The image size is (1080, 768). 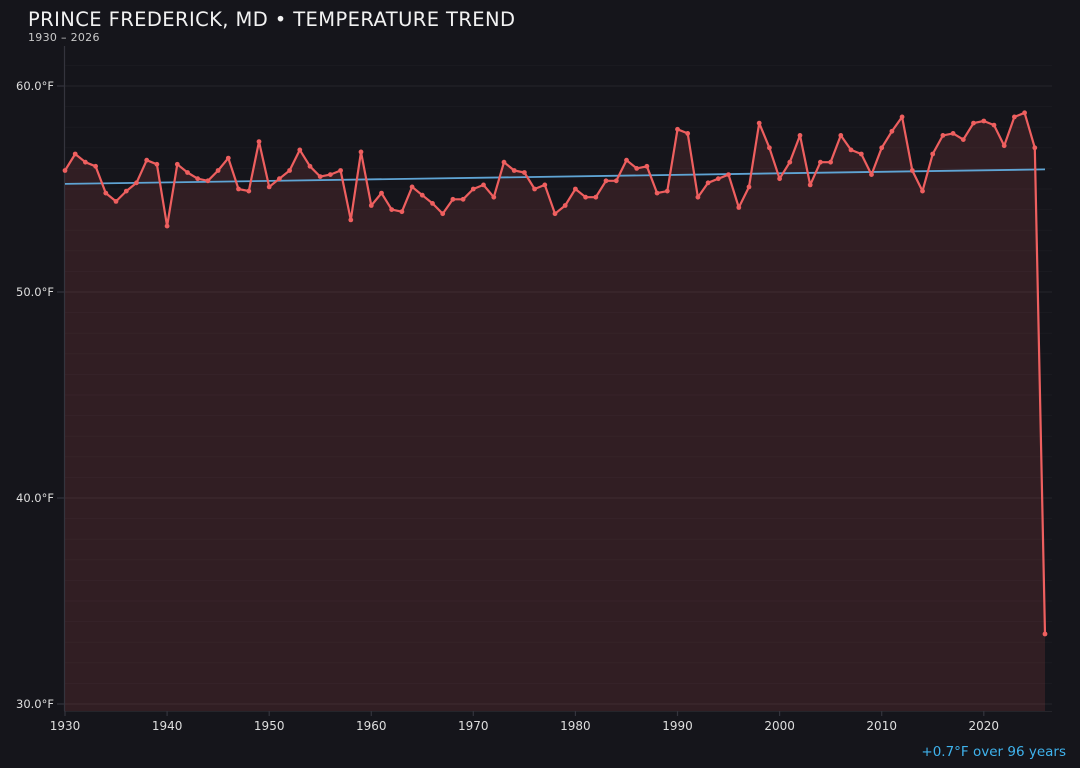 I want to click on x-tick-label: 2010, so click(x=881, y=726).